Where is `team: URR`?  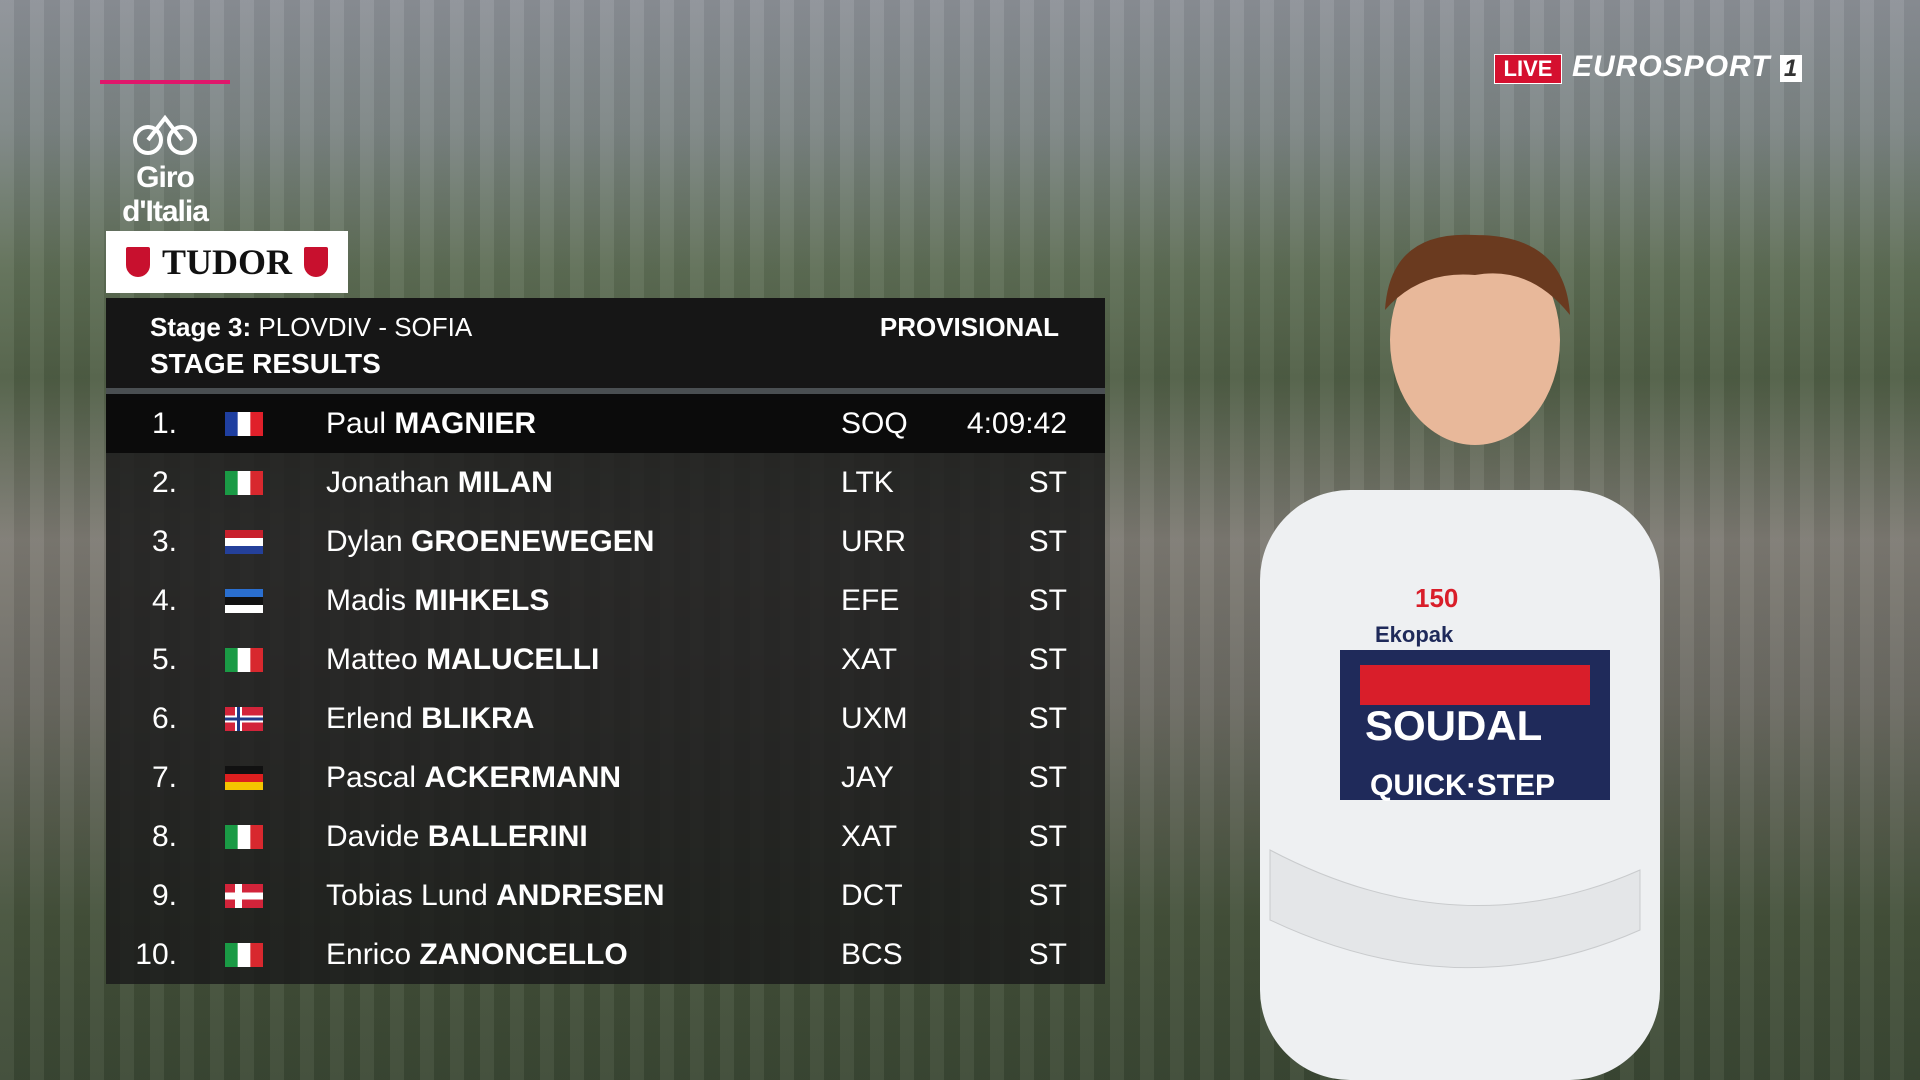 team: URR is located at coordinates (873, 541).